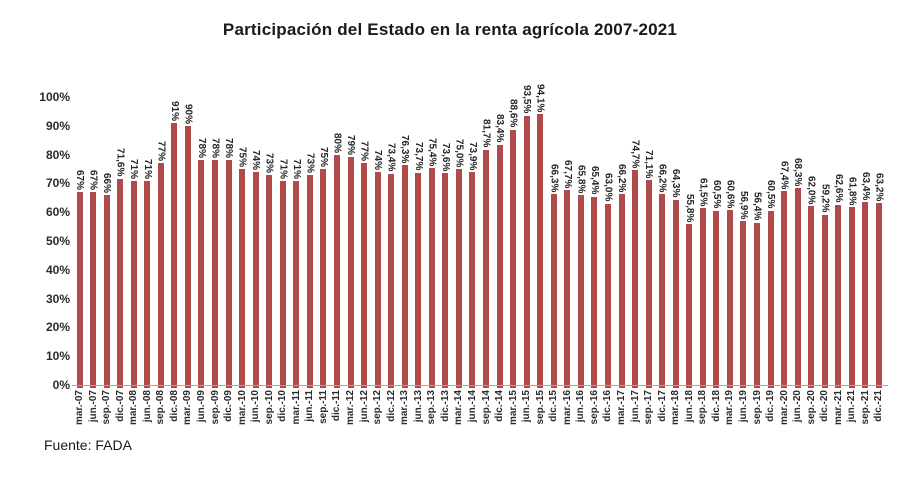 The height and width of the screenshot is (490, 900). I want to click on bar-value-label: 59,2%, so click(825, 198).